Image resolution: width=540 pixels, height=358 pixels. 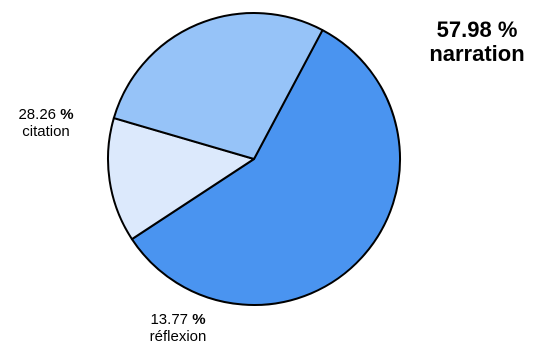 What do you see at coordinates (464, 29) in the screenshot?
I see `slice-value-number-narration: 57.98` at bounding box center [464, 29].